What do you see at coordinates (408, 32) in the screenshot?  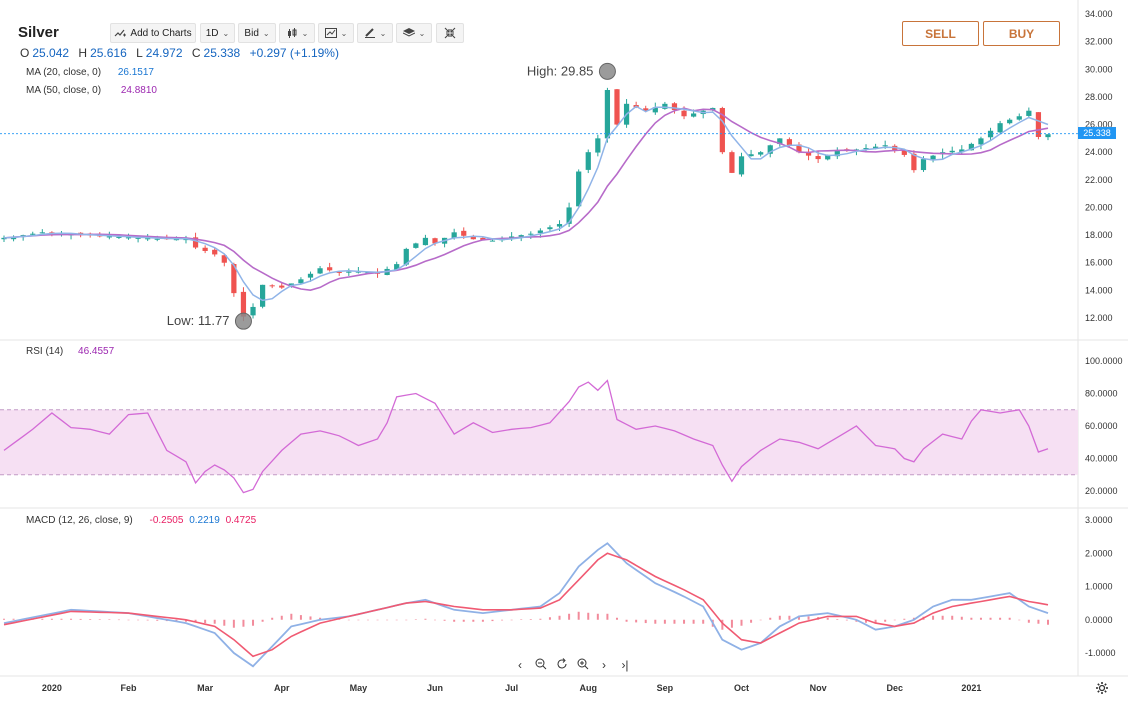 I see `layers-icon` at bounding box center [408, 32].